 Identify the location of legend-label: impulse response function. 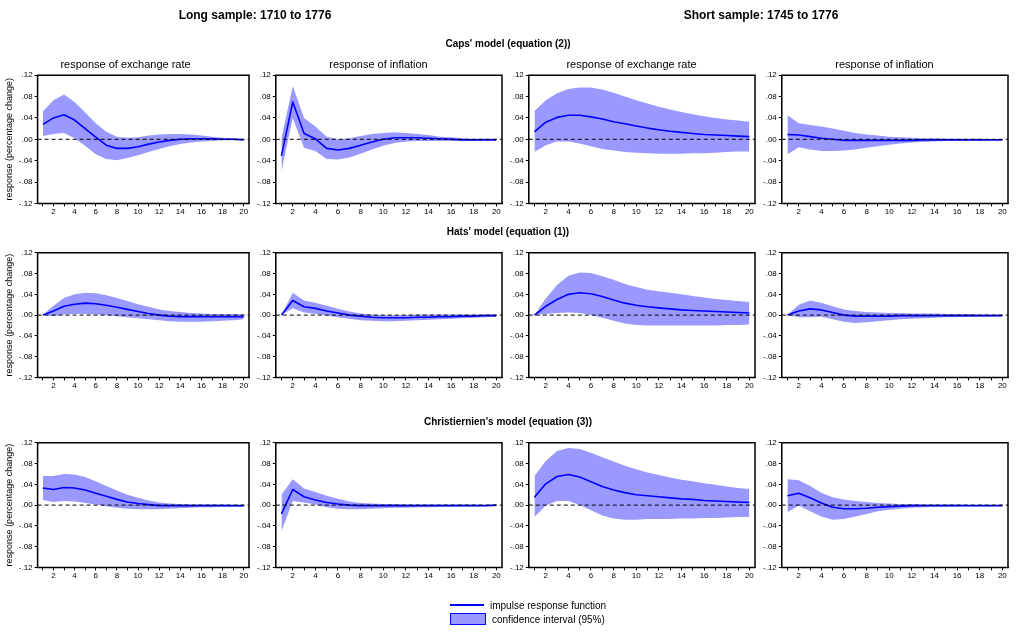
(548, 605).